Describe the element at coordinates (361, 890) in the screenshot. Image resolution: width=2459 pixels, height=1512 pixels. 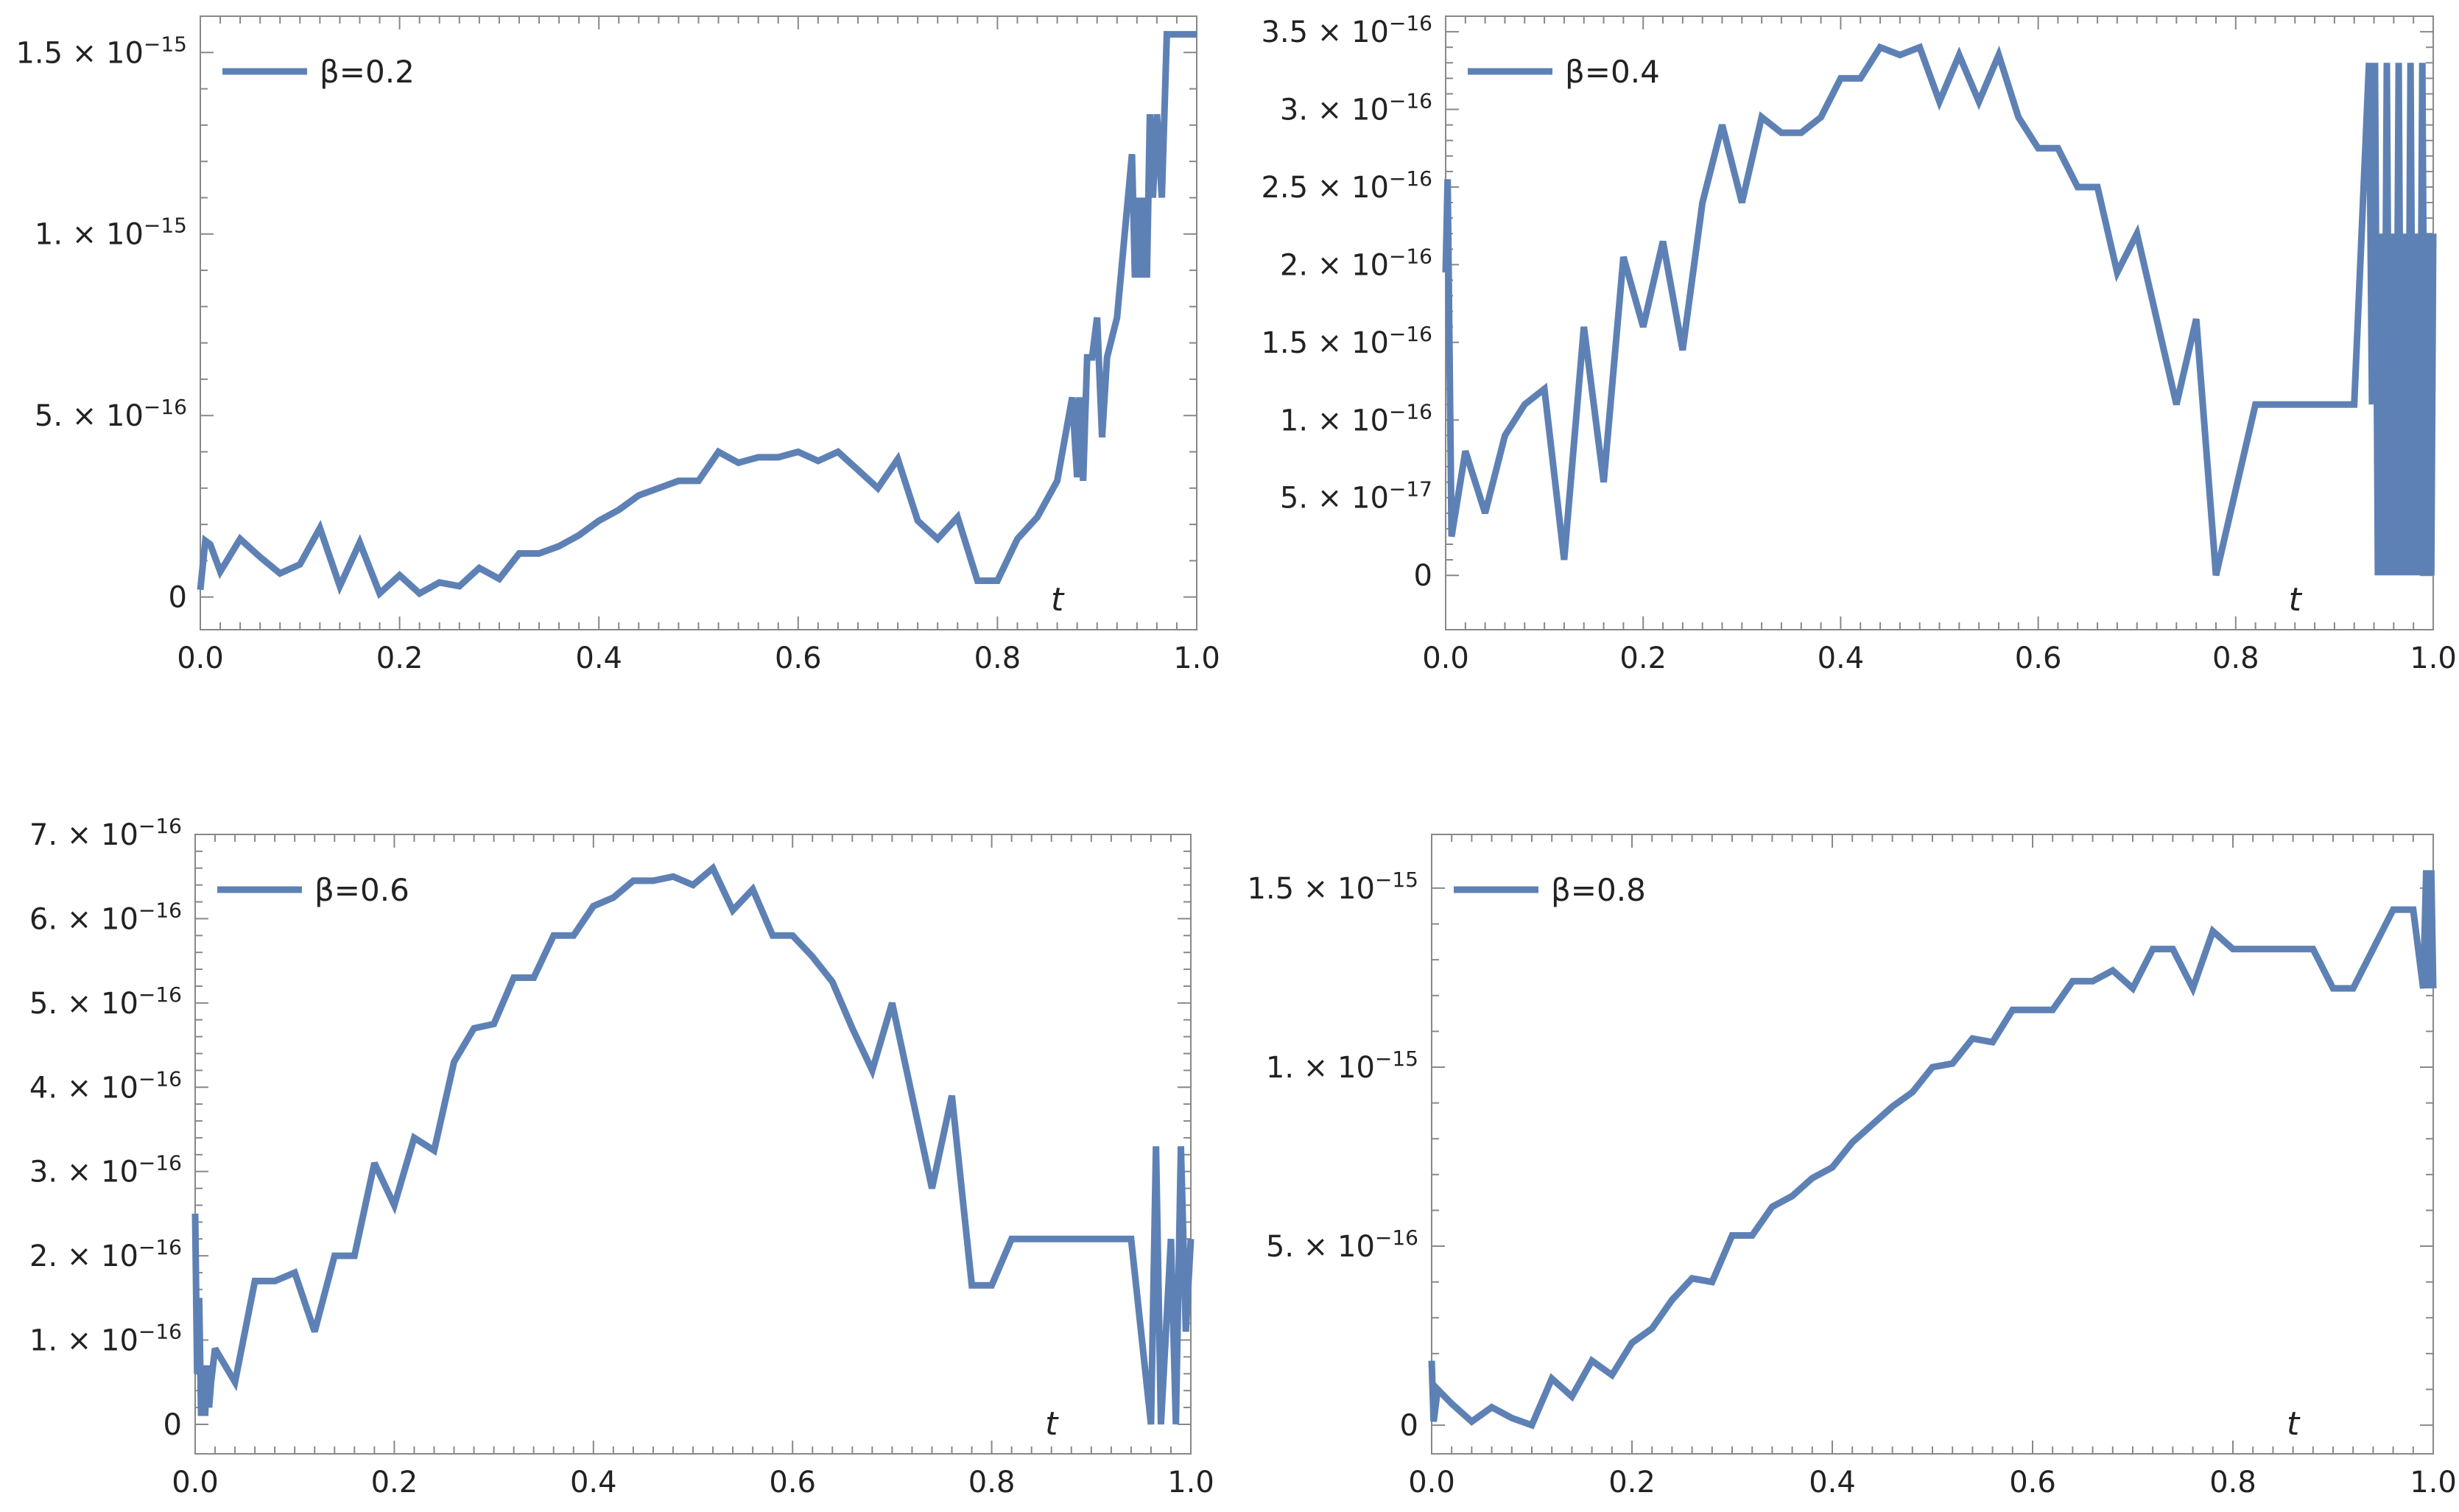
I see `legend-label: β=0.6` at that location.